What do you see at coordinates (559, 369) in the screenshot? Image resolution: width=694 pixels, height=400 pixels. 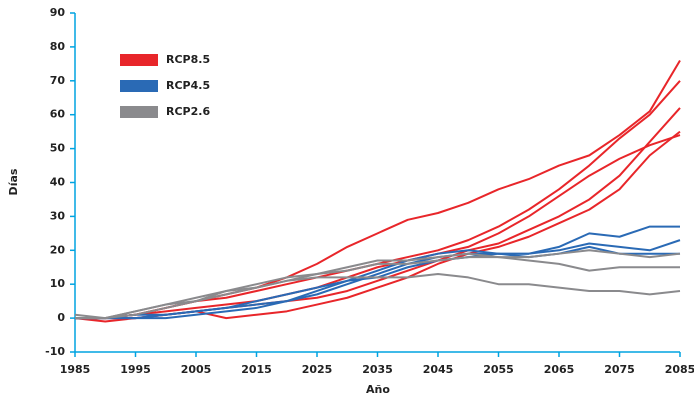 I see `x-tick-label: 2065` at bounding box center [559, 369].